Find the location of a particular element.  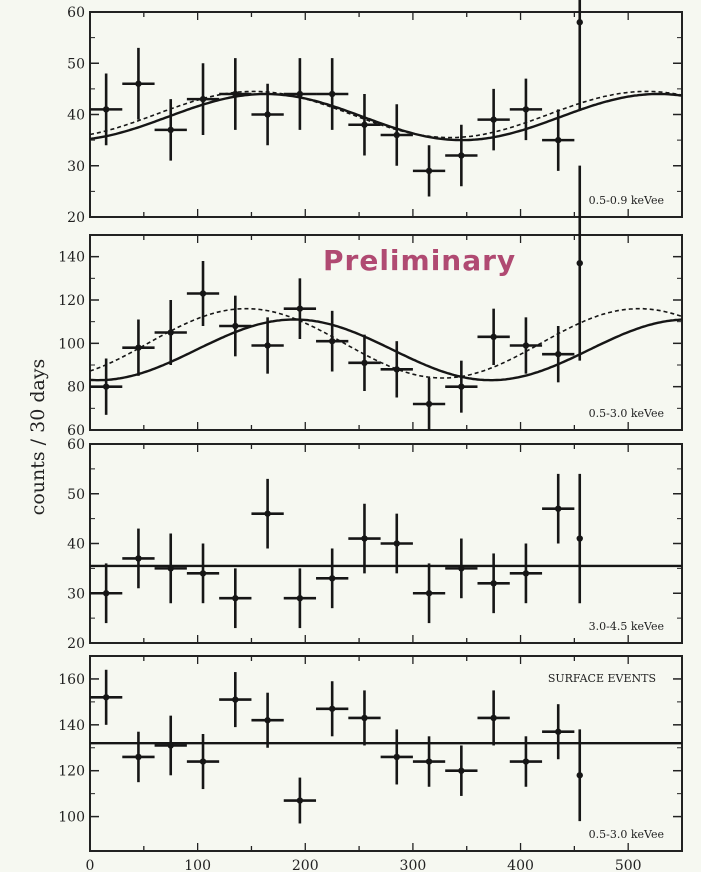

x-tick-label: 400 is located at coordinates (520, 865).